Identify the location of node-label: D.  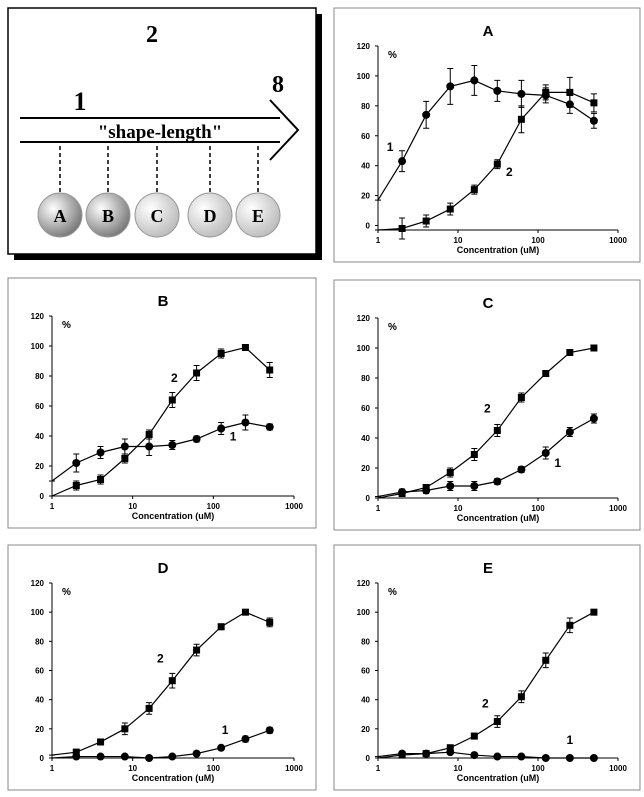
(210, 216).